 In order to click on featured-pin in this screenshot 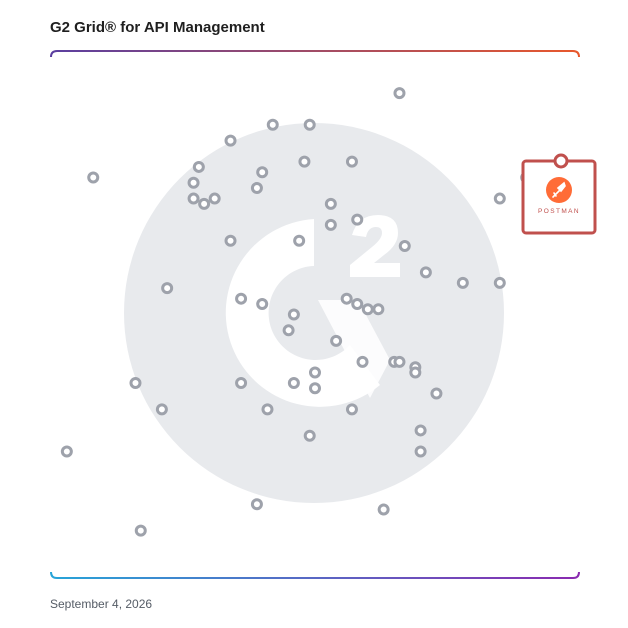, I will do `click(561, 161)`.